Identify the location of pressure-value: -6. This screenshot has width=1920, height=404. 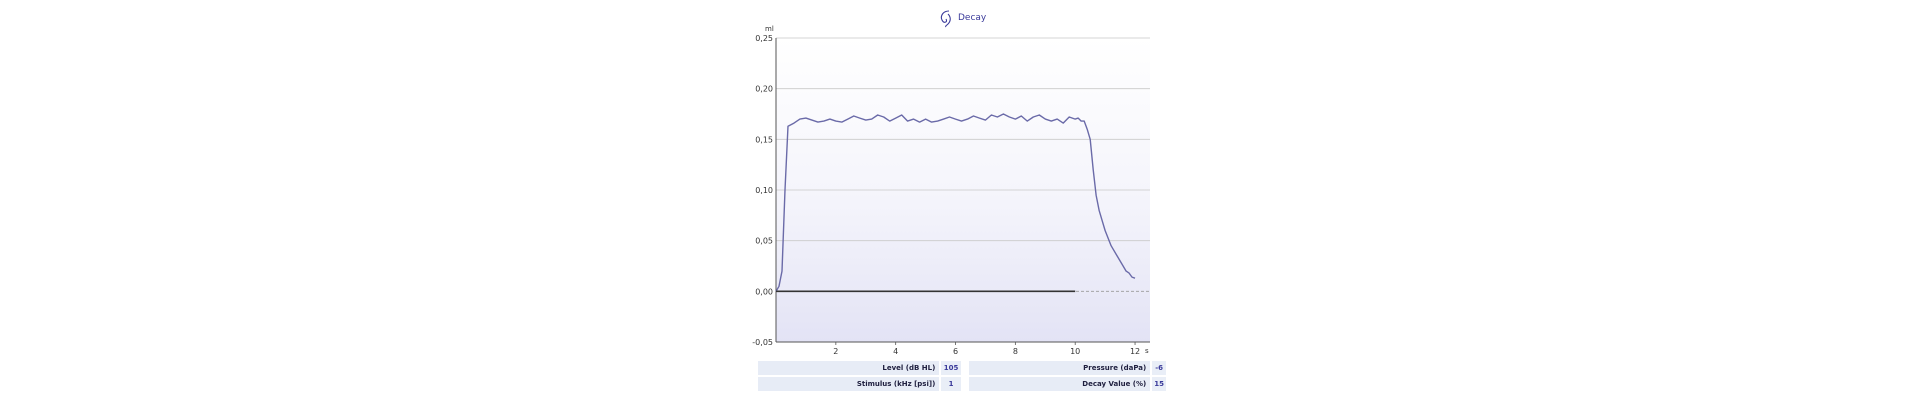
(1159, 368).